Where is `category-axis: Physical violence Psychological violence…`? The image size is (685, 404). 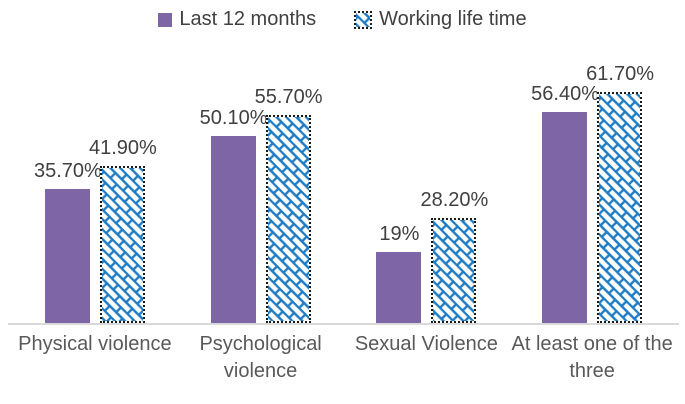
category-axis: Physical violence Psychological violence… is located at coordinates (343, 358).